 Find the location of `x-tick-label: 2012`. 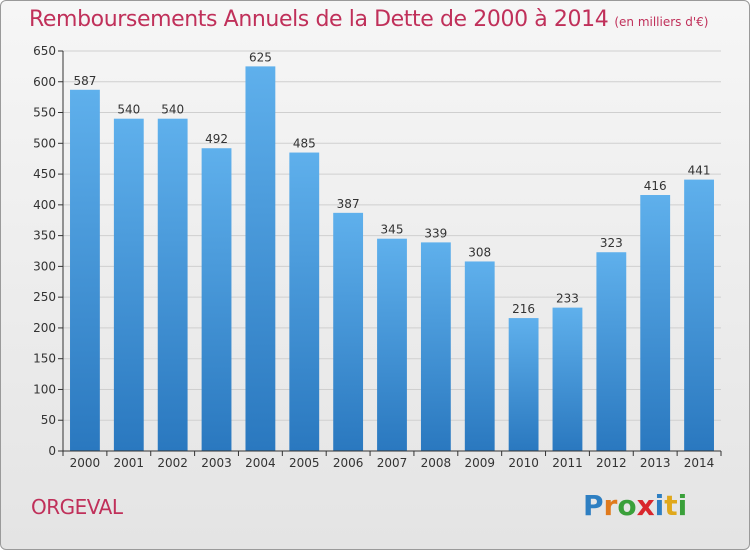

x-tick-label: 2012 is located at coordinates (611, 463).